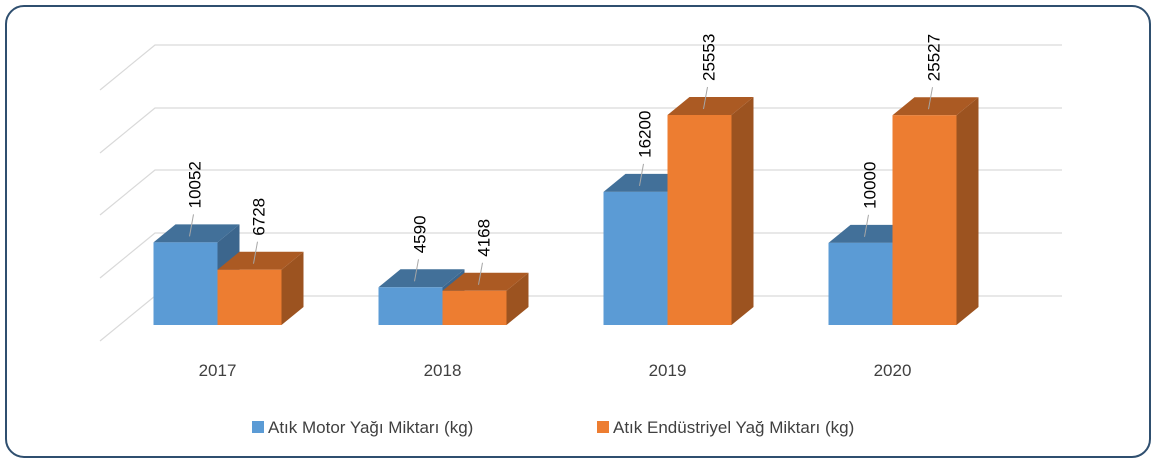 The height and width of the screenshot is (463, 1156). What do you see at coordinates (484, 238) in the screenshot?
I see `data-label: 4168` at bounding box center [484, 238].